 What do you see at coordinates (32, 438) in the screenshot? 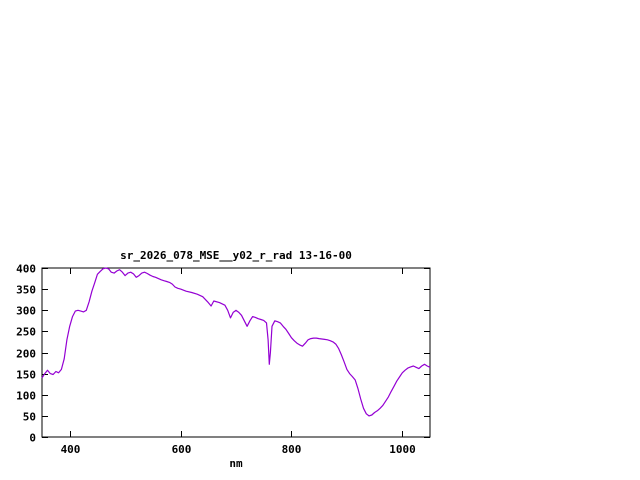
I see `y-tick-label: 0` at bounding box center [32, 438].